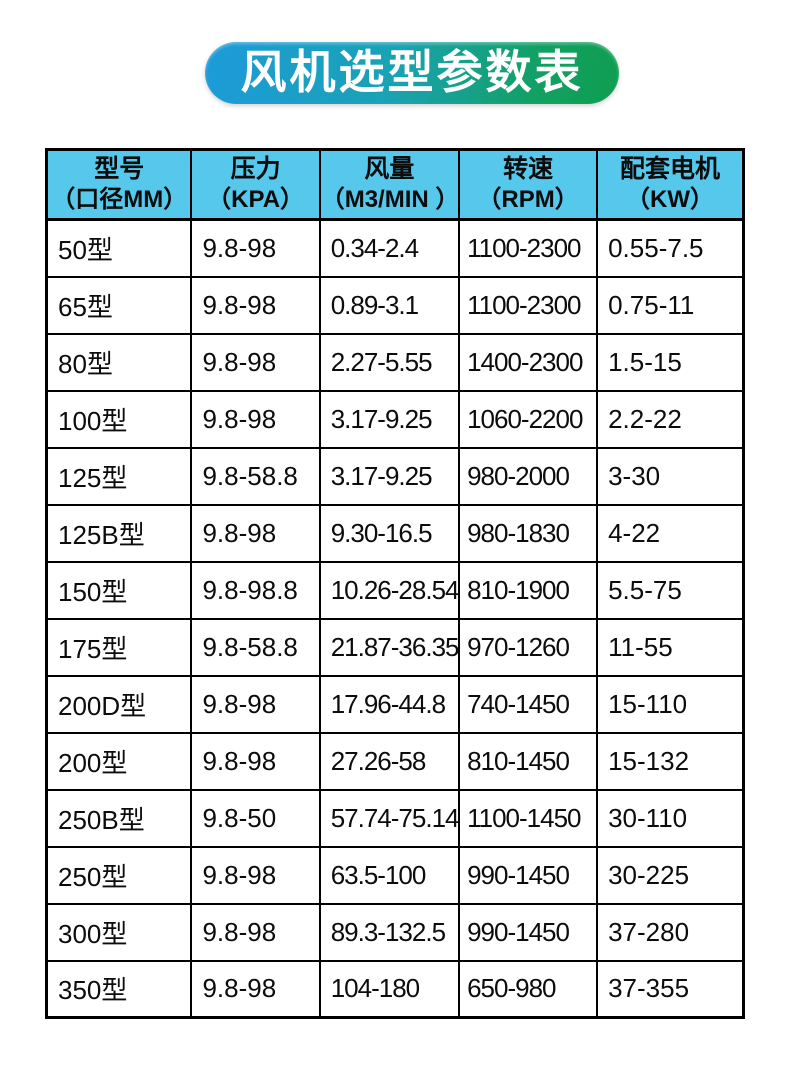 The image size is (790, 1075). Describe the element at coordinates (528, 362) in the screenshot. I see `cell-speed: 1400-2300` at that location.